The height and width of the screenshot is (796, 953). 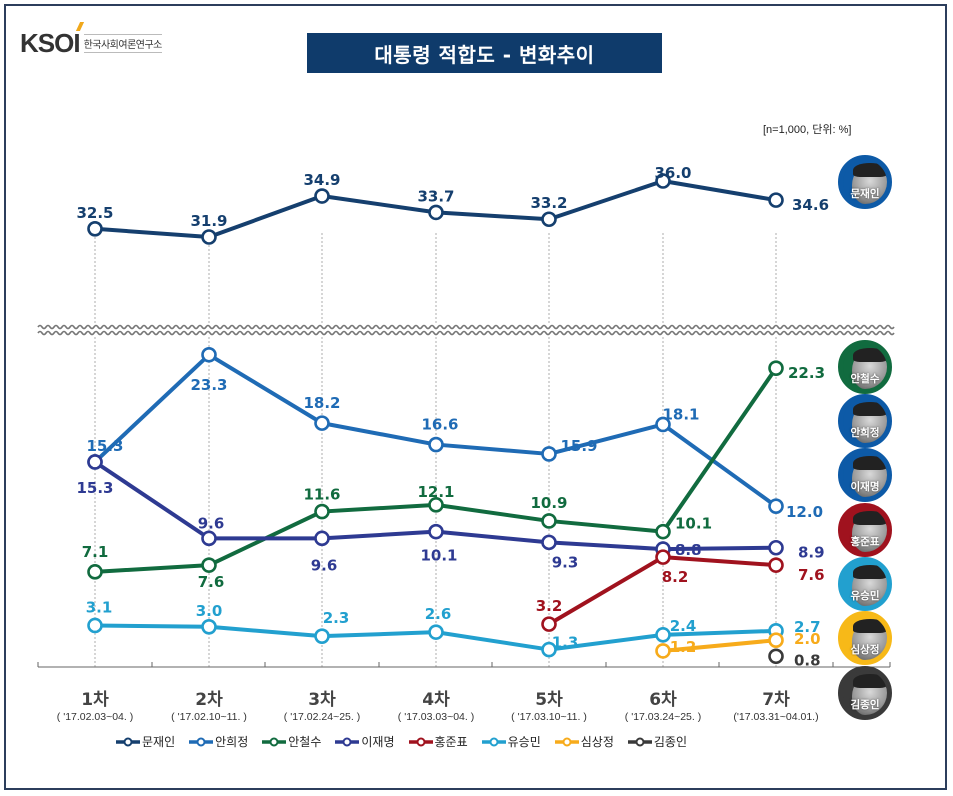 What do you see at coordinates (436, 700) in the screenshot?
I see `round-name: 4차` at bounding box center [436, 700].